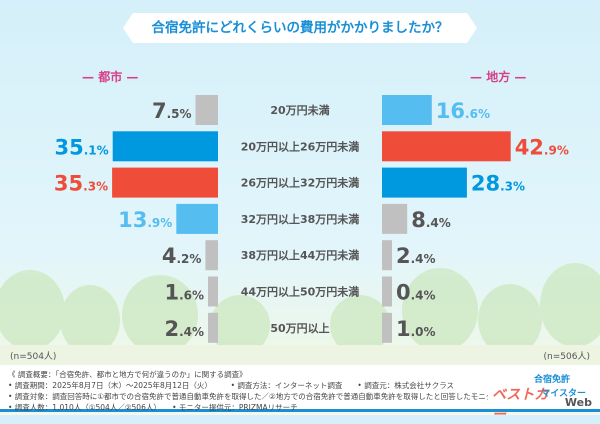 The height and width of the screenshot is (424, 600). I want to click on category-label: 50万円以上, so click(299, 328).